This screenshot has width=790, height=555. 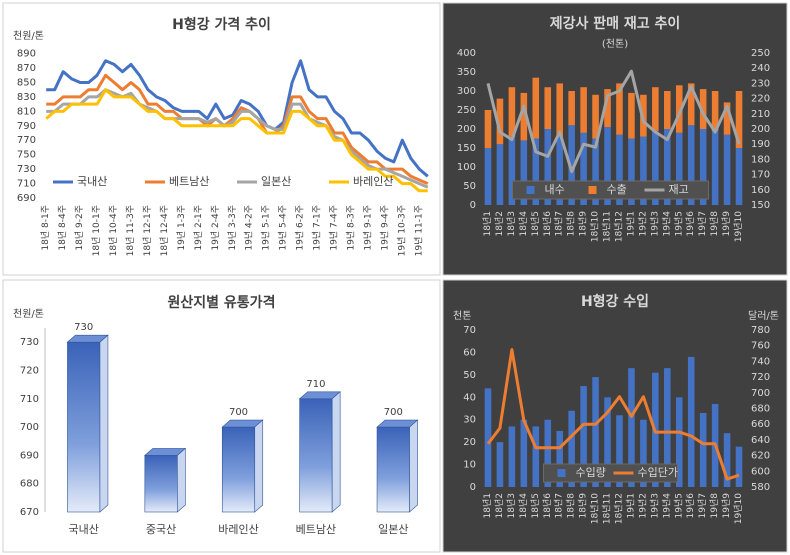 I want to click on x-tick-label: 18년 9-2주, so click(x=79, y=228).